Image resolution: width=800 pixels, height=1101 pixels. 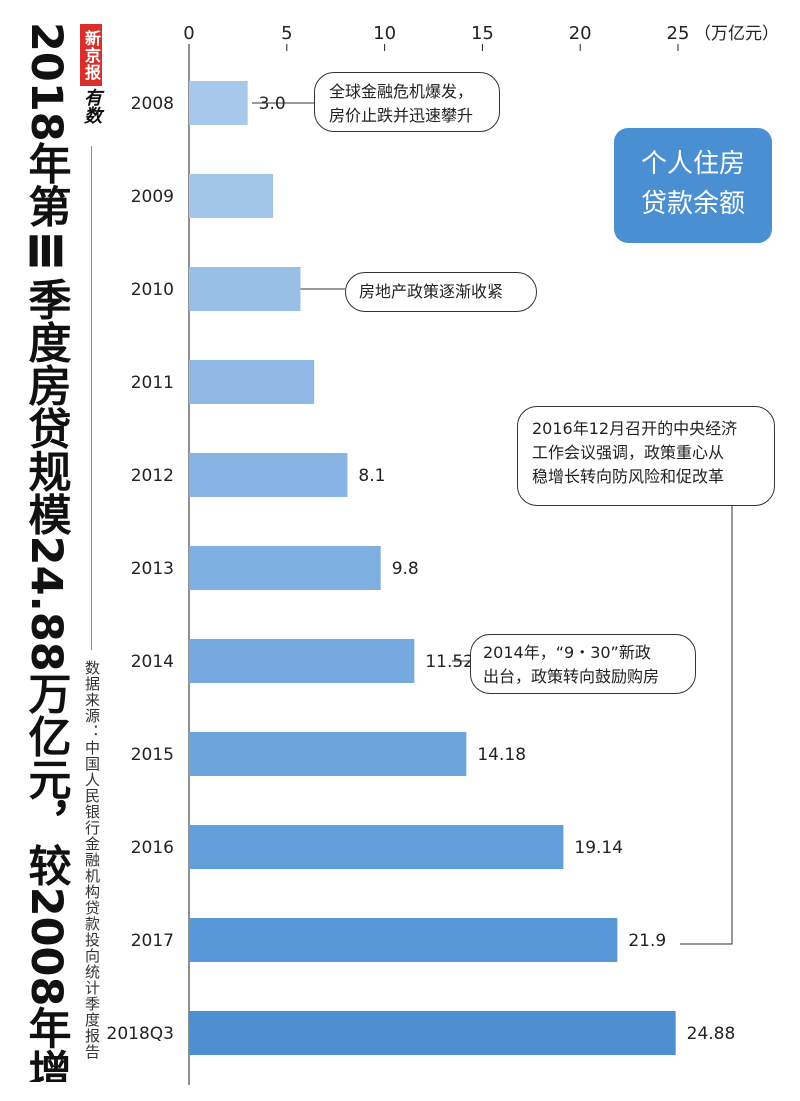 I want to click on bar-2016, so click(x=376, y=847).